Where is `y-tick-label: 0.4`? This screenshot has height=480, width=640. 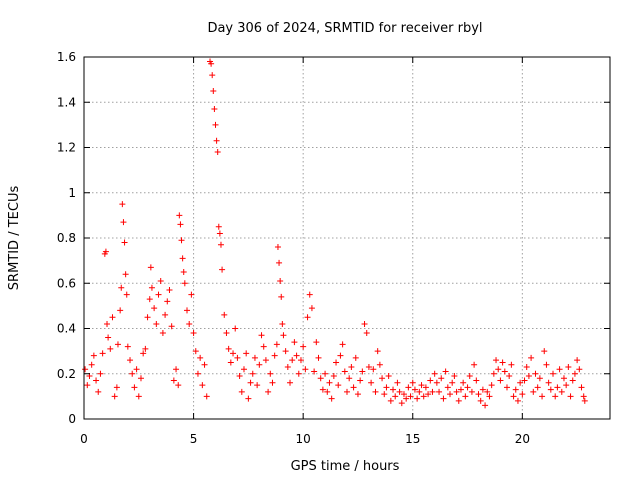 y-tick-label: 0.4 is located at coordinates (66, 329).